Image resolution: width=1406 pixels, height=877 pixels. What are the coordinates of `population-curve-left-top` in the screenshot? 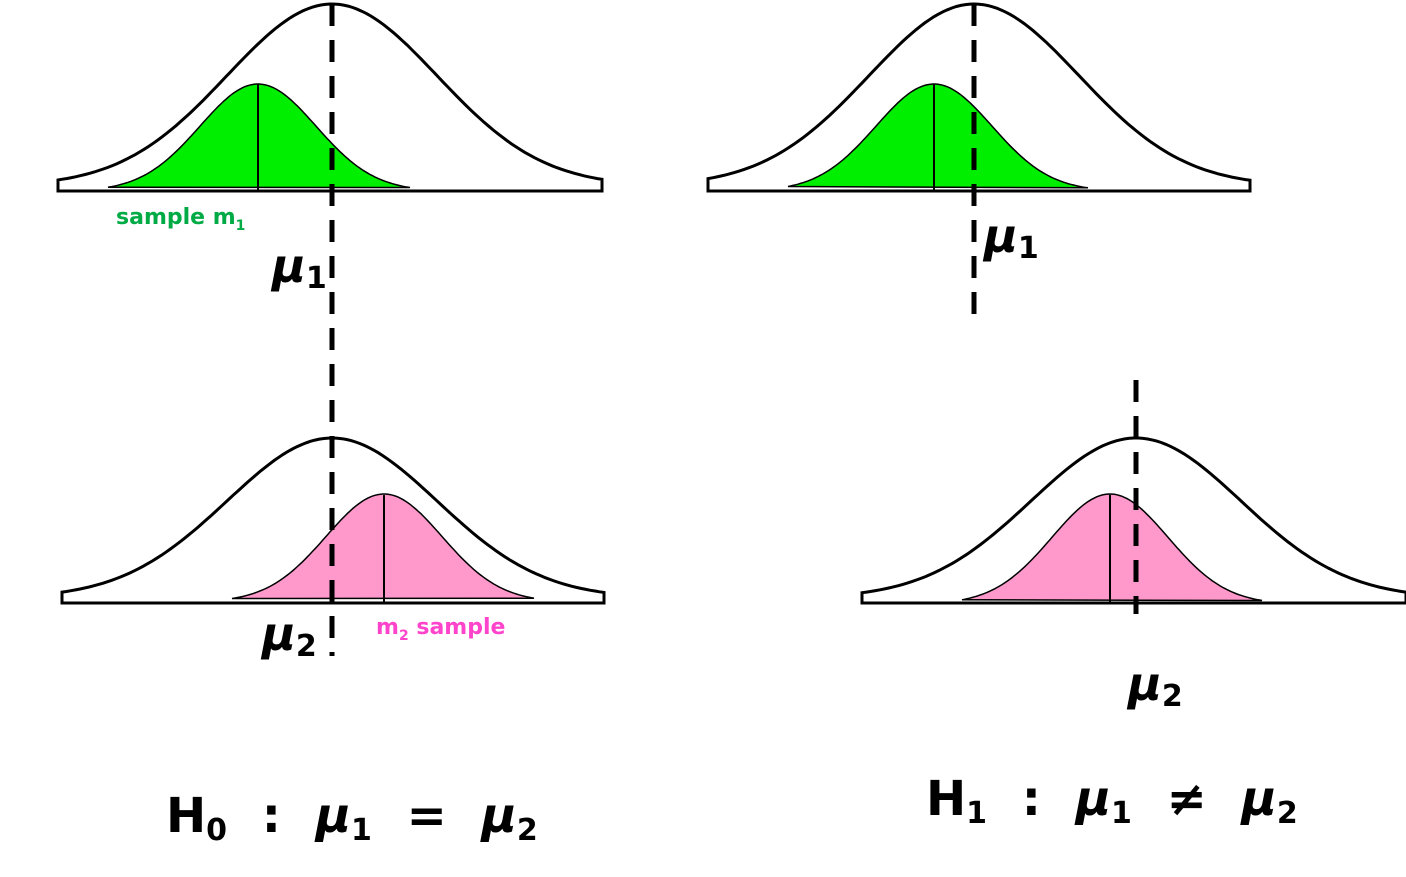 It's located at (330, 97).